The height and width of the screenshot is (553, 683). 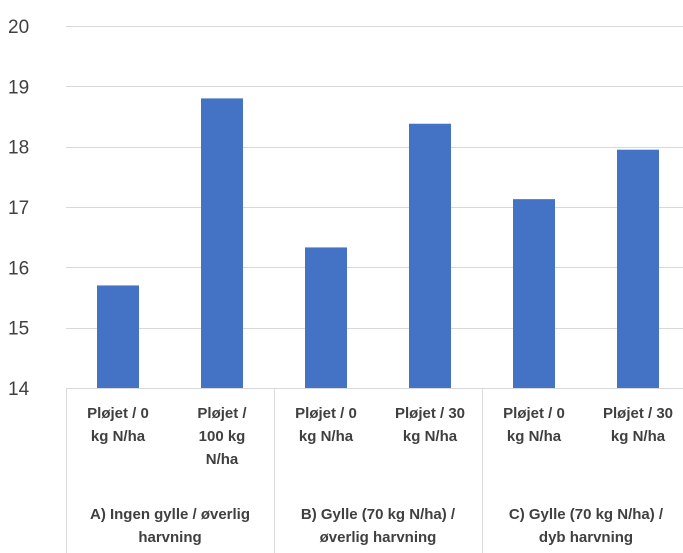 I want to click on group-label: B) Gylle (70 kg N/ha) / øverlig harvning, so click(x=378, y=526).